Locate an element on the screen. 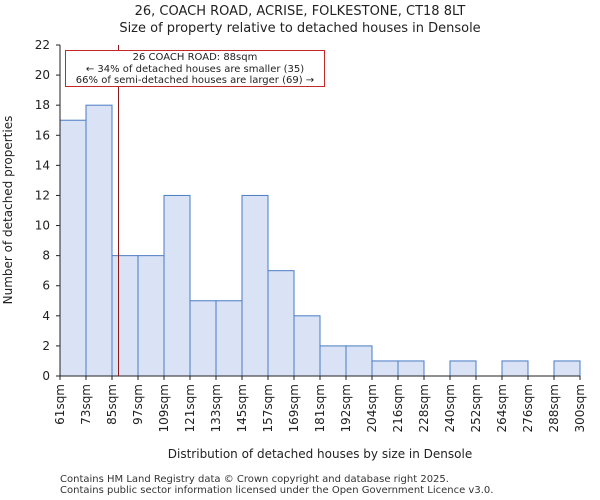  x-tick-label: 85sqm is located at coordinates (112, 404).